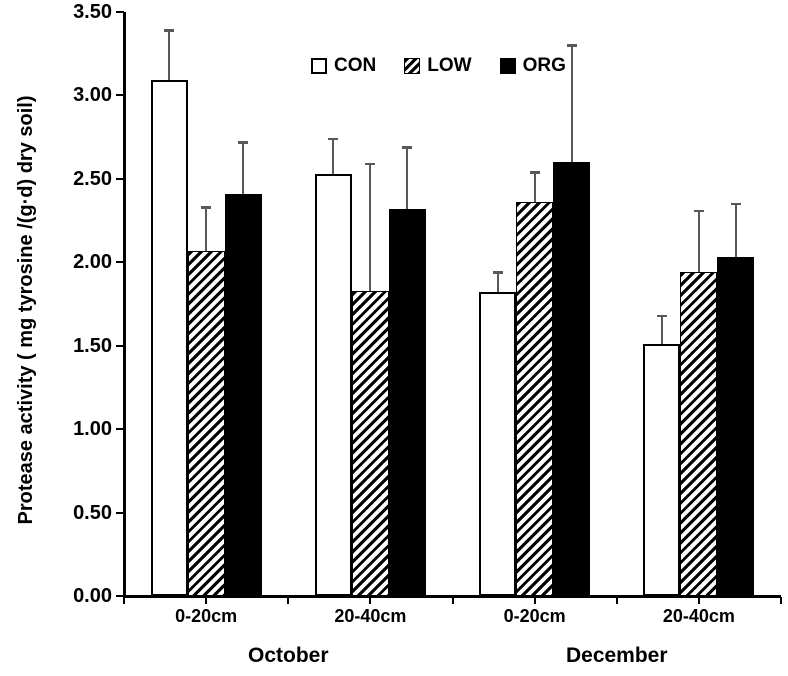 The width and height of the screenshot is (788, 676). I want to click on bar-low-group2, so click(370, 443).